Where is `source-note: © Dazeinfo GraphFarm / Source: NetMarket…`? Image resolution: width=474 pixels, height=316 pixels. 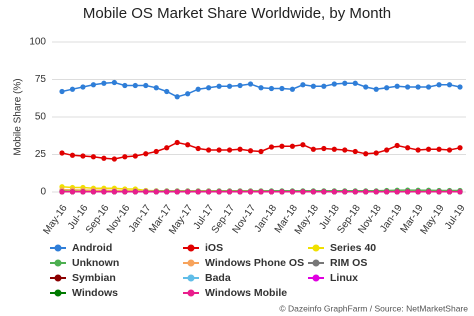
source-note: © Dazeinfo GraphFarm / Source: NetMarket… is located at coordinates (373, 308).